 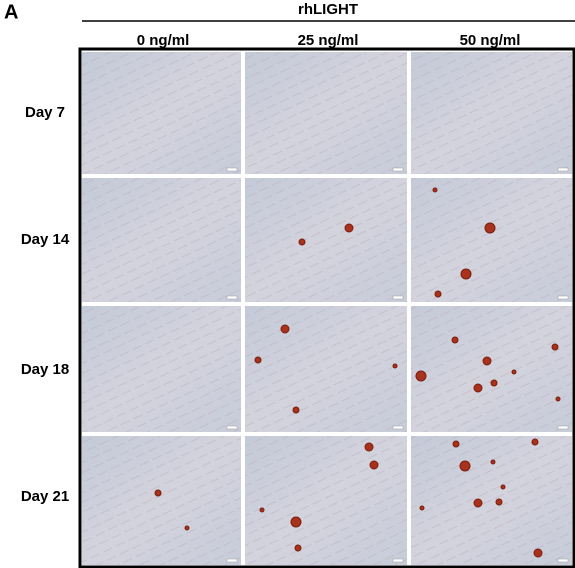 I want to click on row-label: Day 7, so click(x=45, y=112).